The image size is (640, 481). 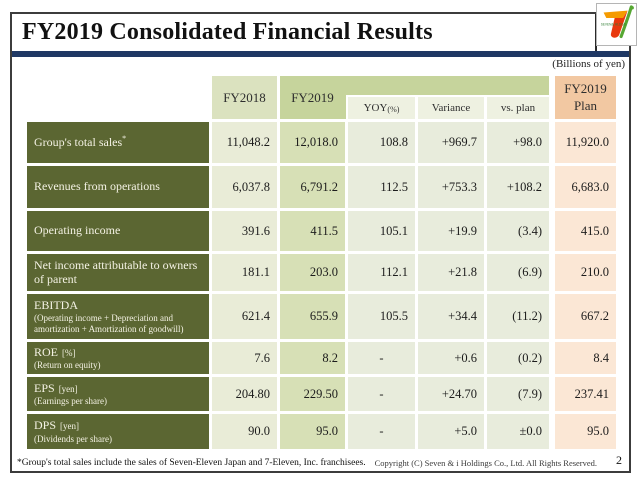 What do you see at coordinates (451, 187) in the screenshot?
I see `value-cell: +753.3` at bounding box center [451, 187].